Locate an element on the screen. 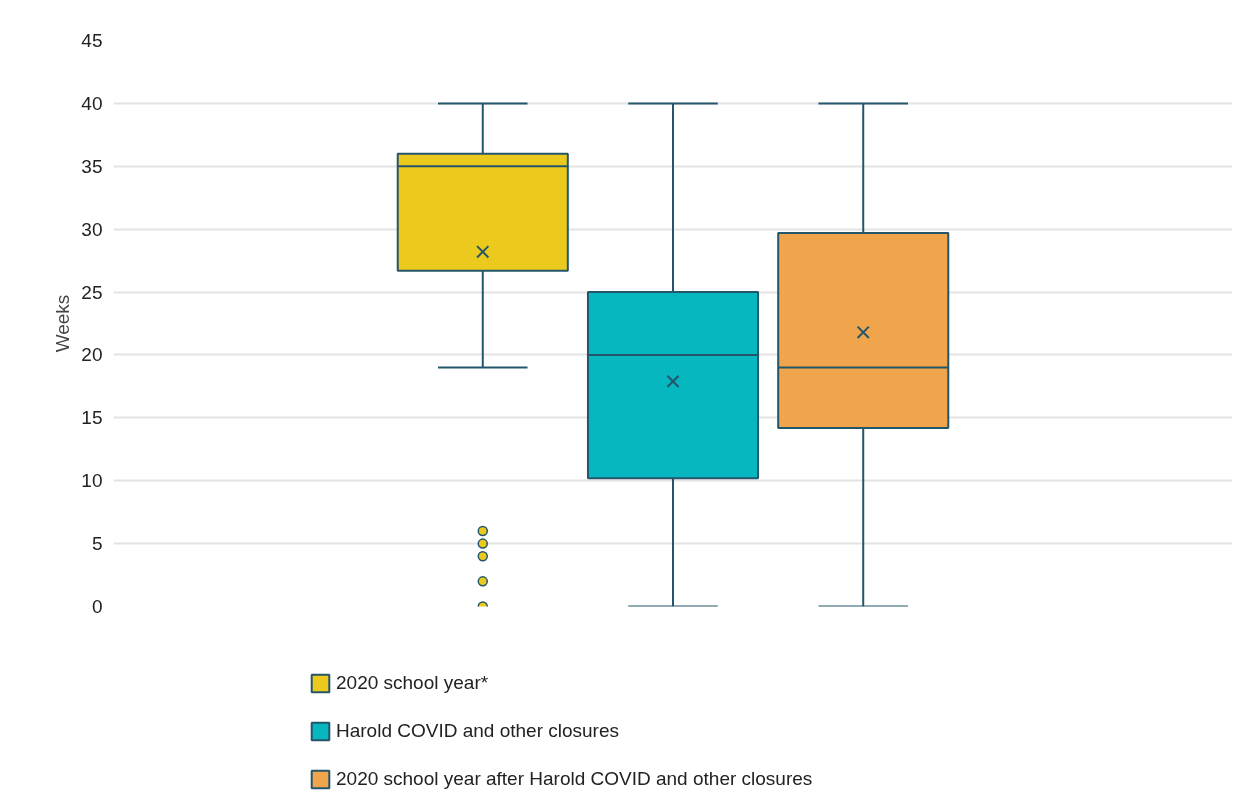  legend-label: 2020 school year* is located at coordinates (412, 683).